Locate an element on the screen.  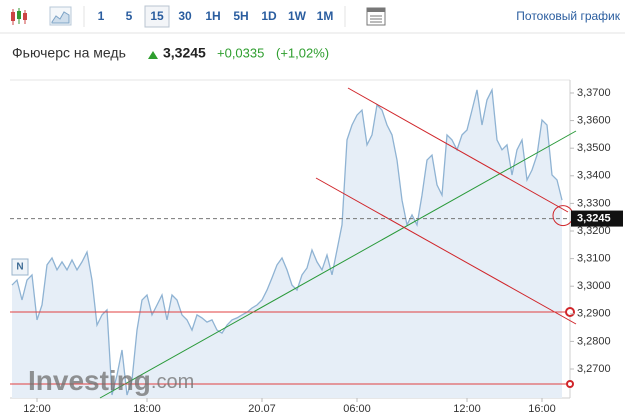
period-button: 1 is located at coordinates (101, 16).